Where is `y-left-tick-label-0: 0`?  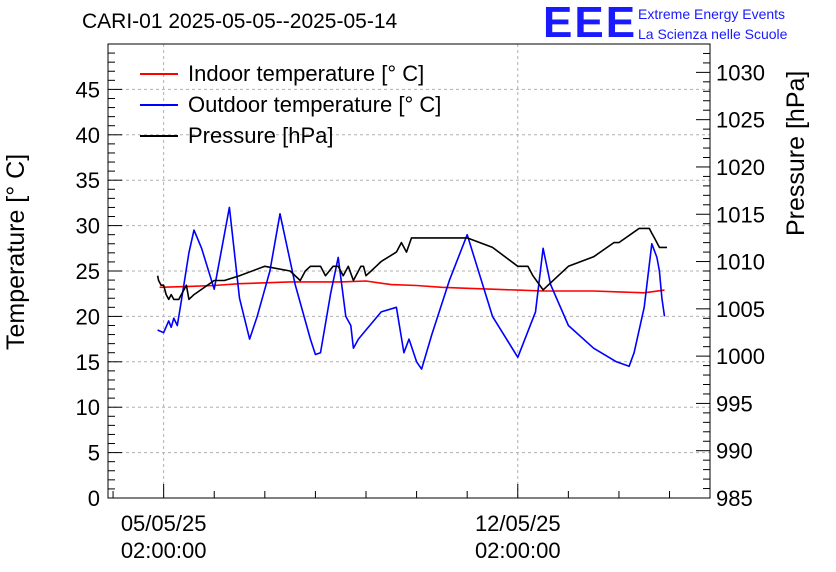 y-left-tick-label-0: 0 is located at coordinates (94, 498).